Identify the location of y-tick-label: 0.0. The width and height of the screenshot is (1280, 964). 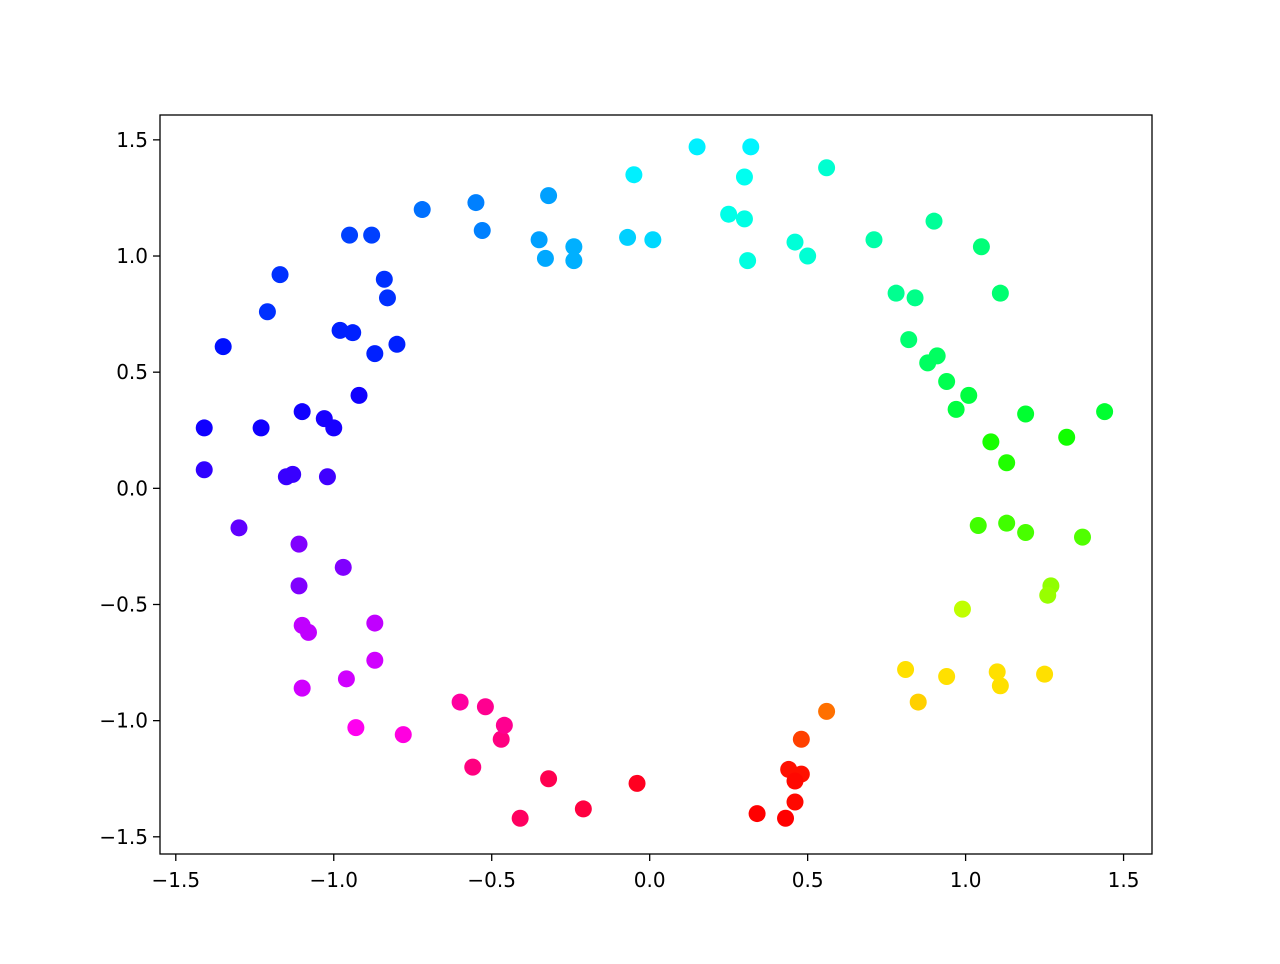
(132, 488).